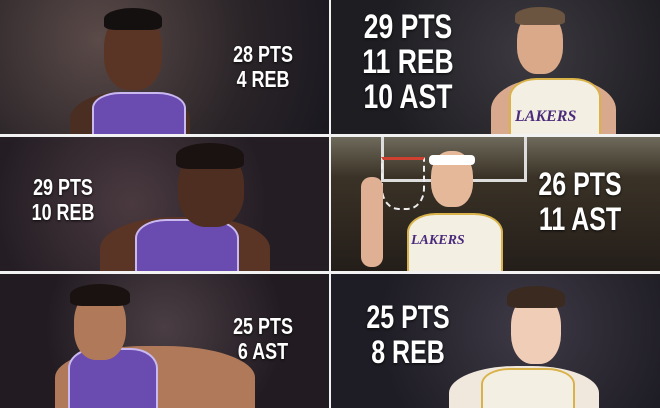 The image size is (660, 408). I want to click on stat-line-6: 25 PTS 8 REB, so click(407, 334).